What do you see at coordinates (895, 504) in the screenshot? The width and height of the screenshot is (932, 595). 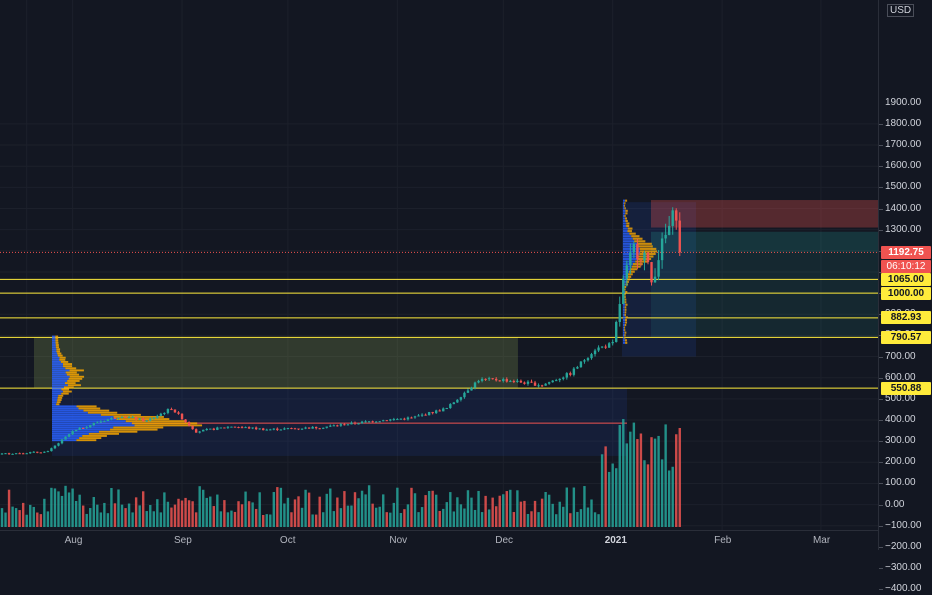 I see `price-axis-label: 0.00` at bounding box center [895, 504].